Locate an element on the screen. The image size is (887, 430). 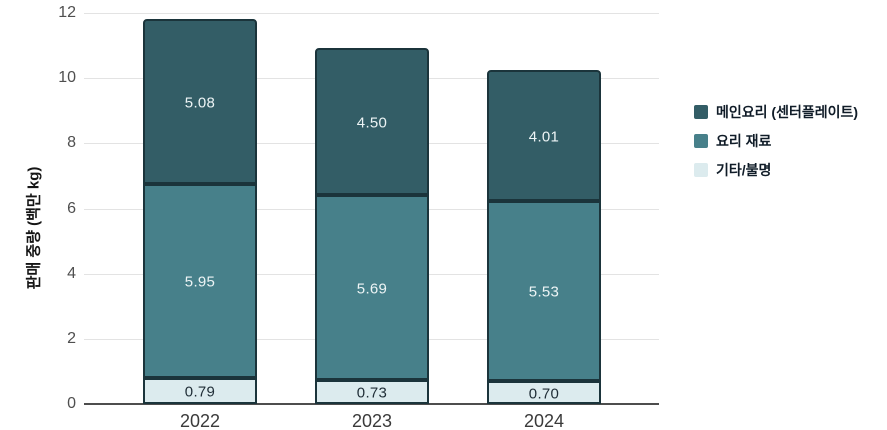
x-axis-line is located at coordinates (371, 404).